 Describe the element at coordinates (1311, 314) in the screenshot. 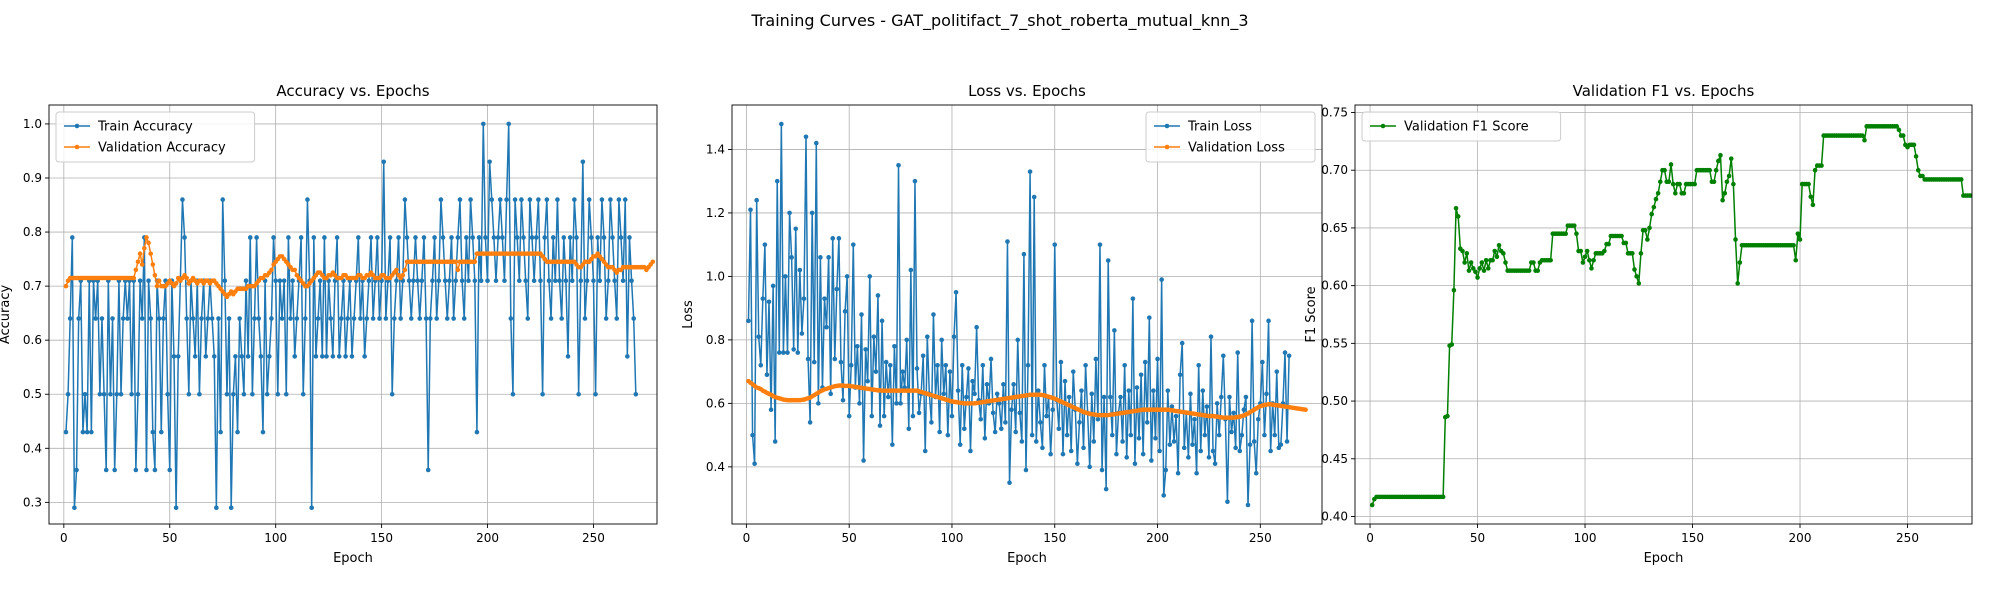

I see `y-axis-label: F1 Score` at that location.